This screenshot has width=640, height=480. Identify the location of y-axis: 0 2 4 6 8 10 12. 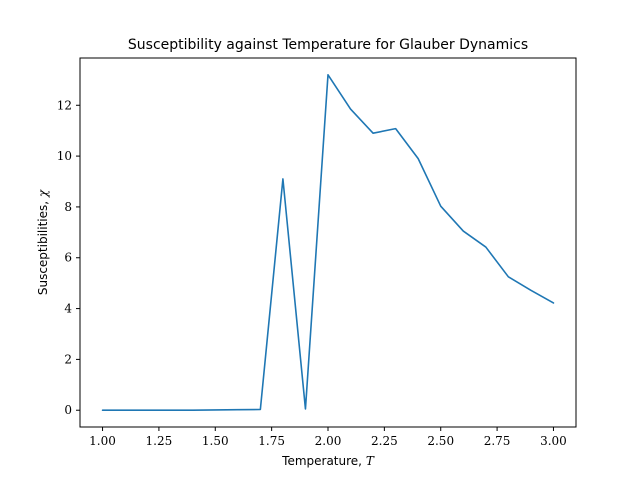
(68, 257).